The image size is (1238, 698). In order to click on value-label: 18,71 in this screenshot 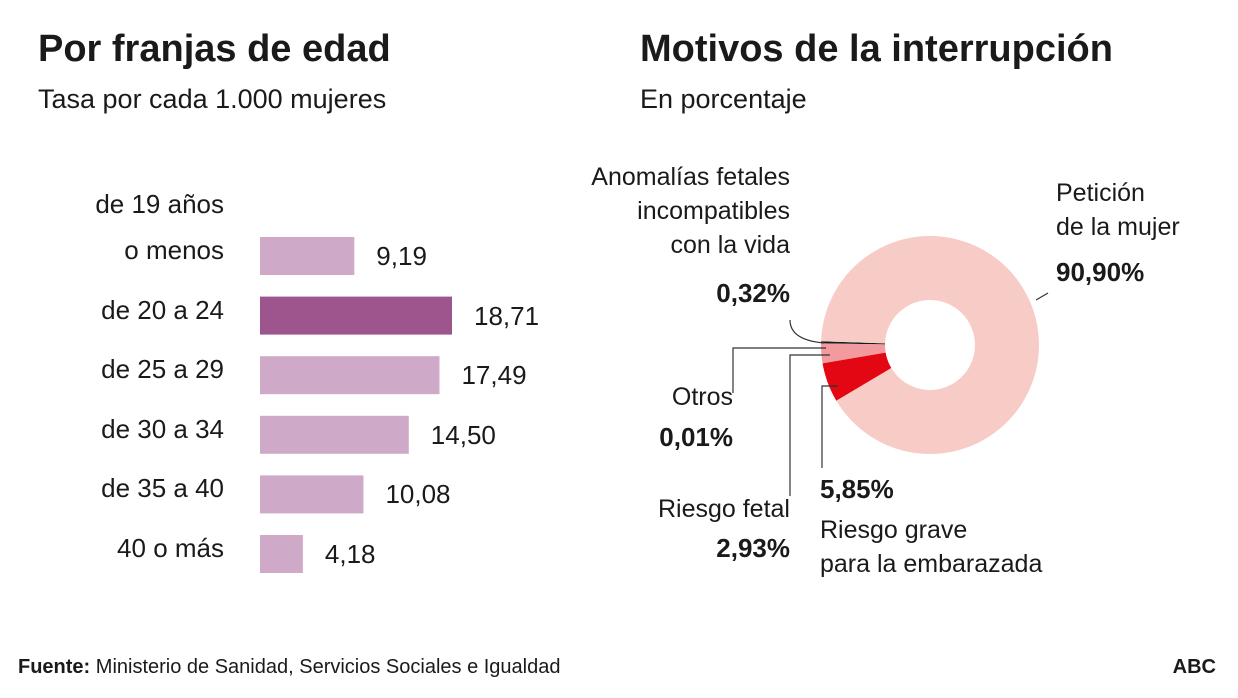, I will do `click(507, 315)`.